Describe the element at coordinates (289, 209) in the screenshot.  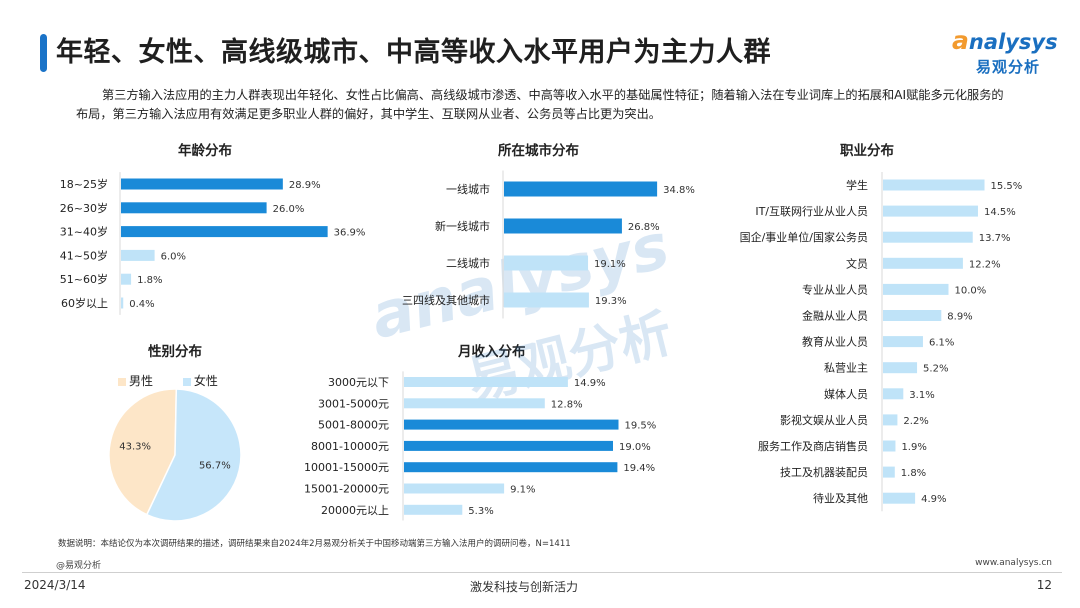
I see `age-value-label: 26.0%` at that location.